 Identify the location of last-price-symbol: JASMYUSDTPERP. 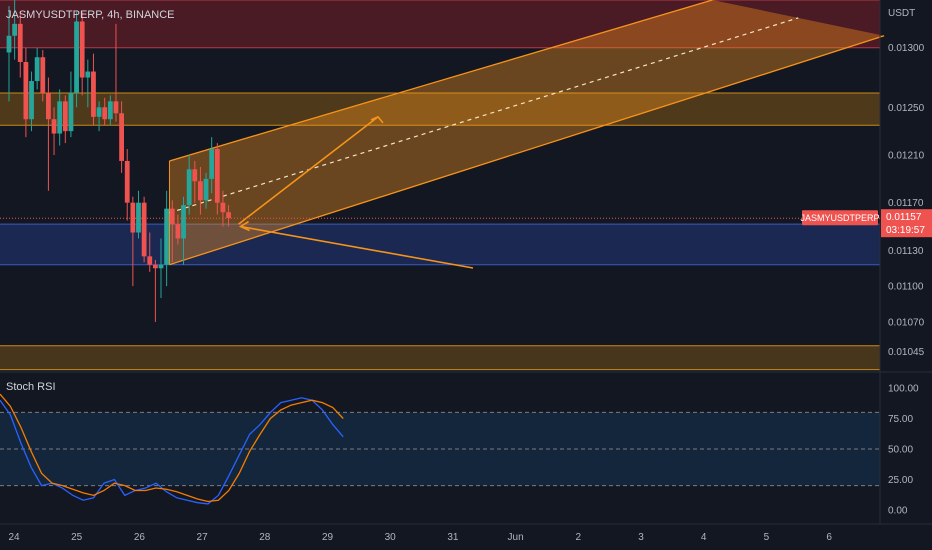
(839, 218).